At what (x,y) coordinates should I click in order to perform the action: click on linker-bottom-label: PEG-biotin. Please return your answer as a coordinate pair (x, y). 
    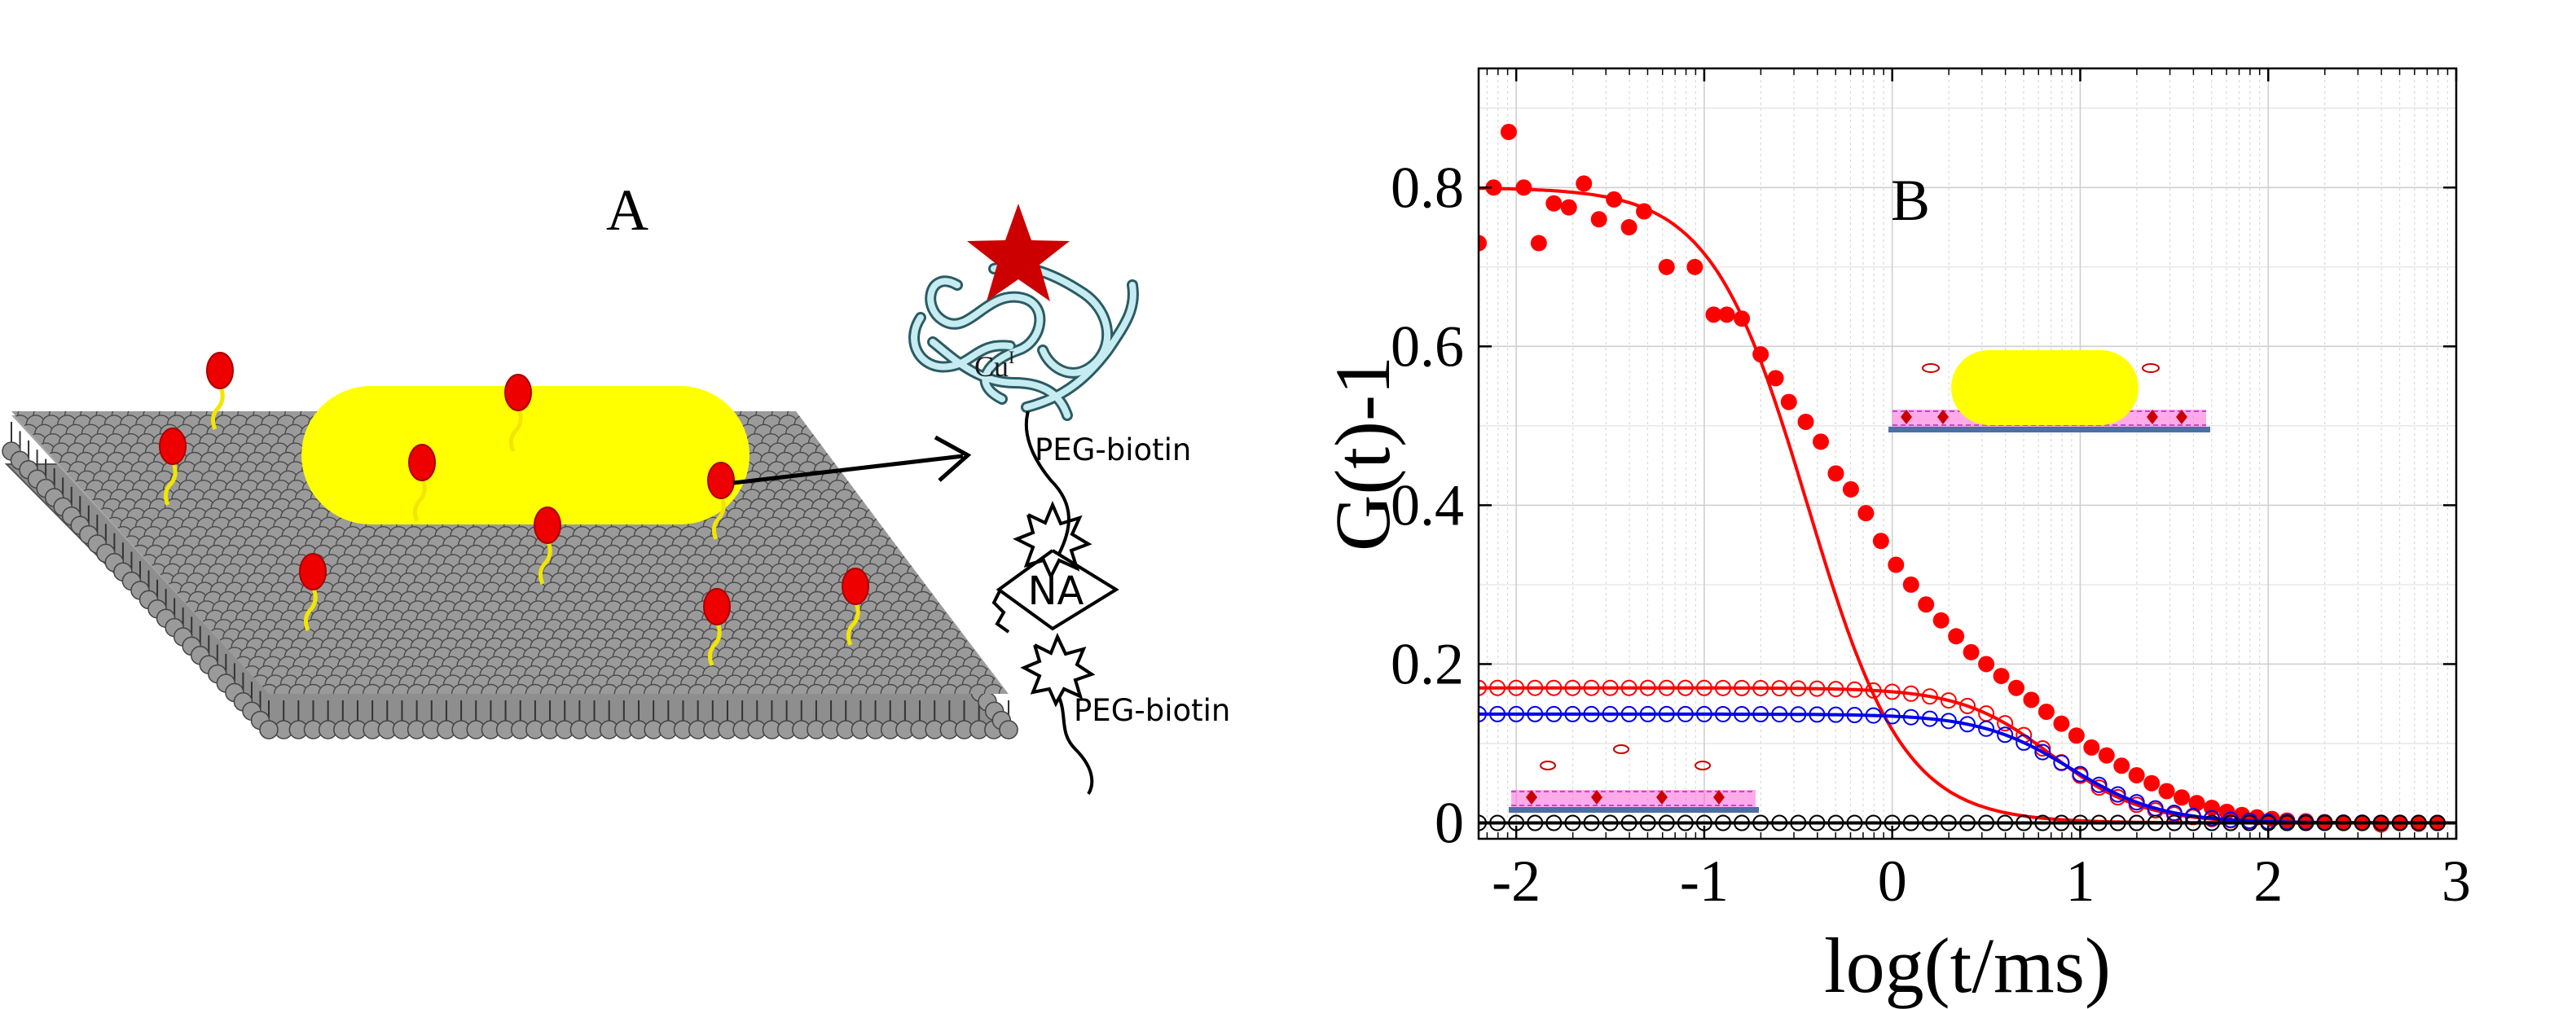
    Looking at the image, I should click on (1152, 710).